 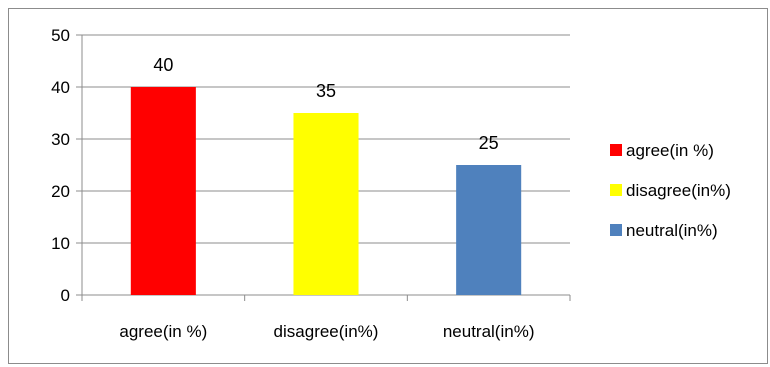 What do you see at coordinates (670, 150) in the screenshot?
I see `legend-label: agree(in %)` at bounding box center [670, 150].